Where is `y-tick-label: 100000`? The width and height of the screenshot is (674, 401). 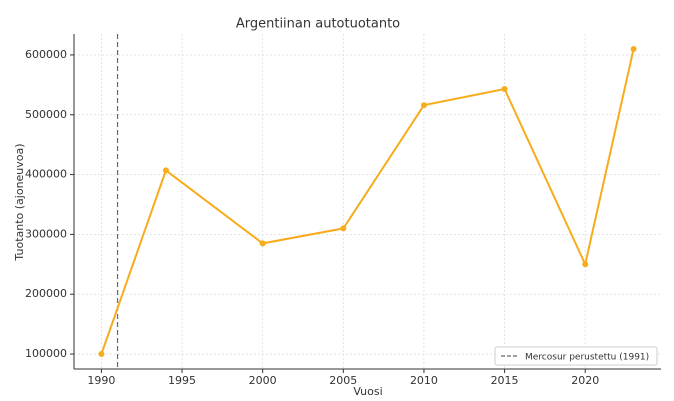
y-tick-label: 100000 is located at coordinates (46, 353).